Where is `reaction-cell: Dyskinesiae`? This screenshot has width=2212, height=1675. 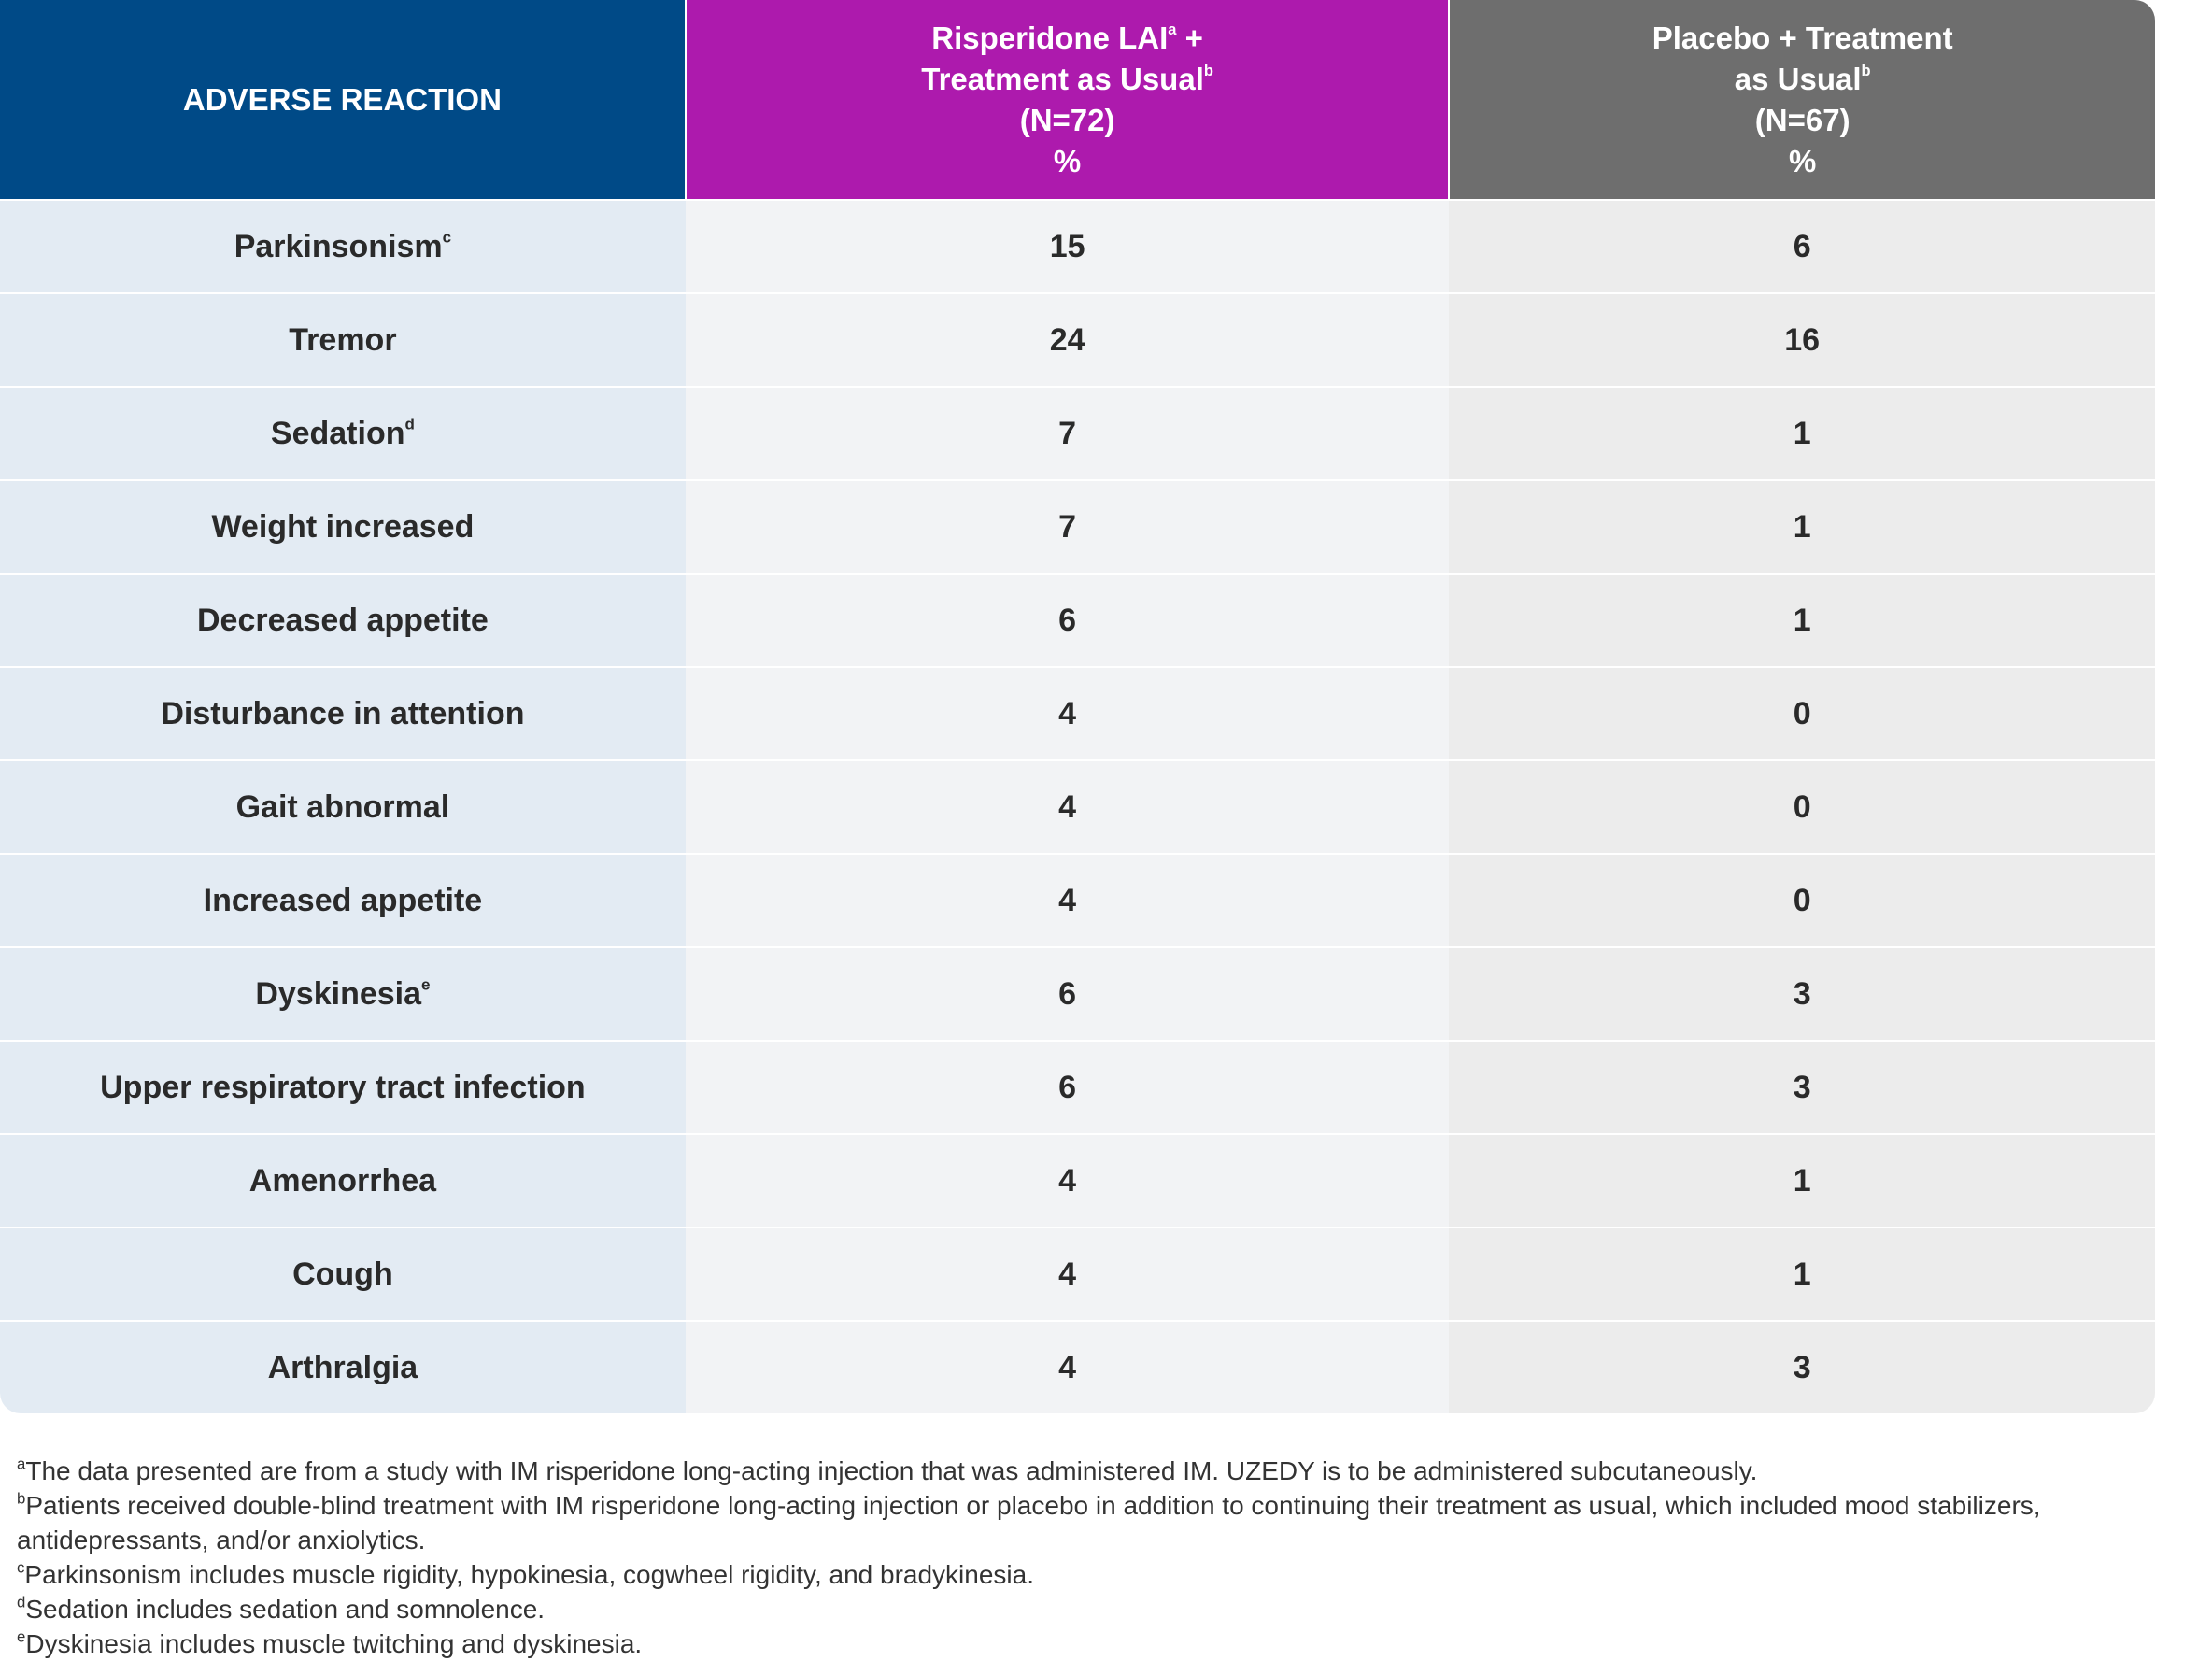
reaction-cell: Dyskinesiae is located at coordinates (343, 994).